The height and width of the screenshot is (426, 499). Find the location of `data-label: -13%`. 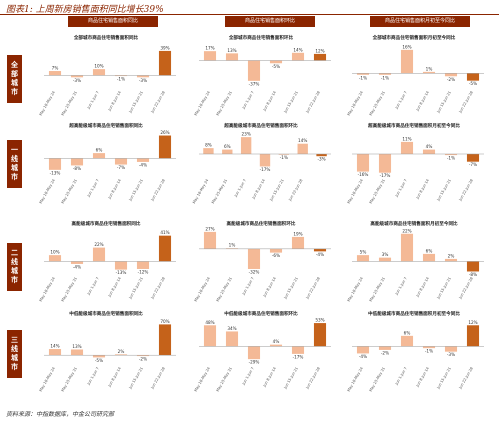

data-label: -13% is located at coordinates (55, 172).